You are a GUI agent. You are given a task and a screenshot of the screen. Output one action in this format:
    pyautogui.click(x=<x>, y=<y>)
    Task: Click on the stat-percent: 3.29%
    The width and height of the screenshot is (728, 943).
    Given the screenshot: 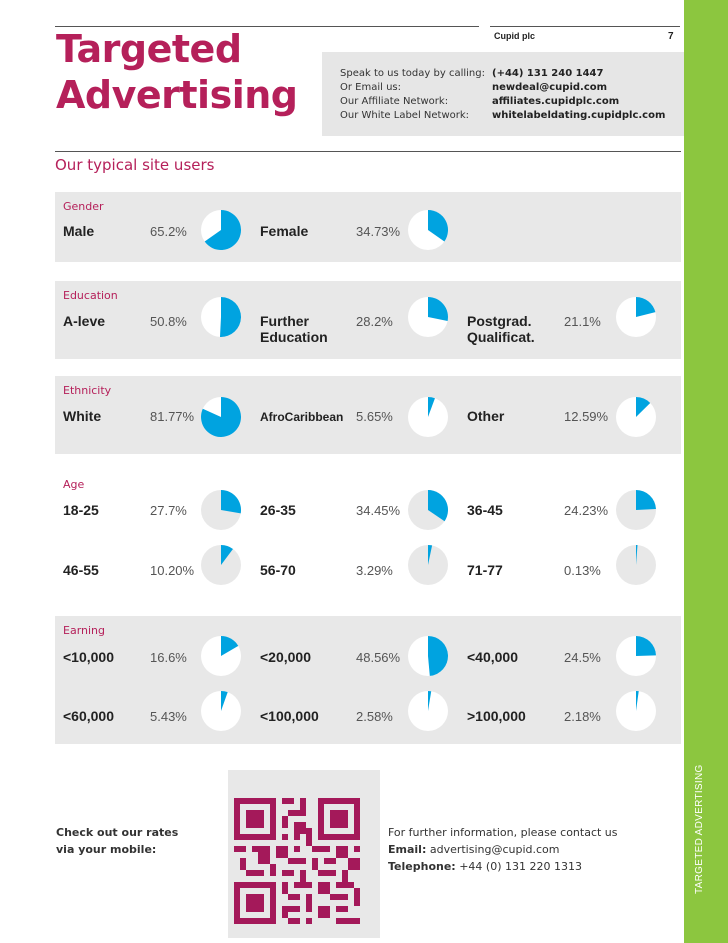 What is the action you would take?
    pyautogui.click(x=374, y=570)
    